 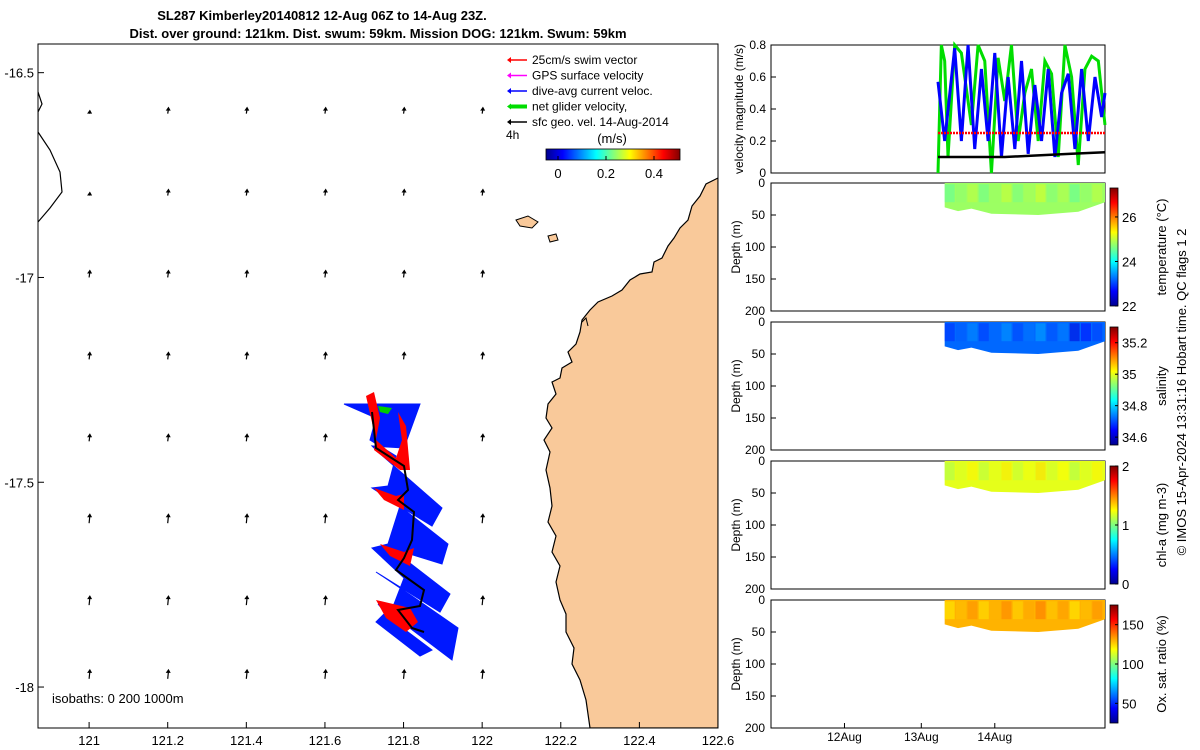 What do you see at coordinates (19, 73) in the screenshot?
I see `map-ytick-label: -16.5` at bounding box center [19, 73].